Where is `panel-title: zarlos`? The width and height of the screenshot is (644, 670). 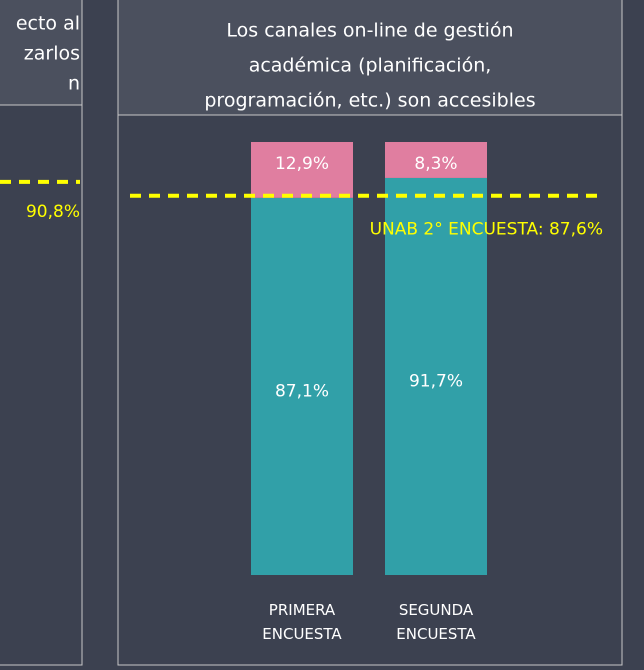
panel-title: zarlos is located at coordinates (52, 54).